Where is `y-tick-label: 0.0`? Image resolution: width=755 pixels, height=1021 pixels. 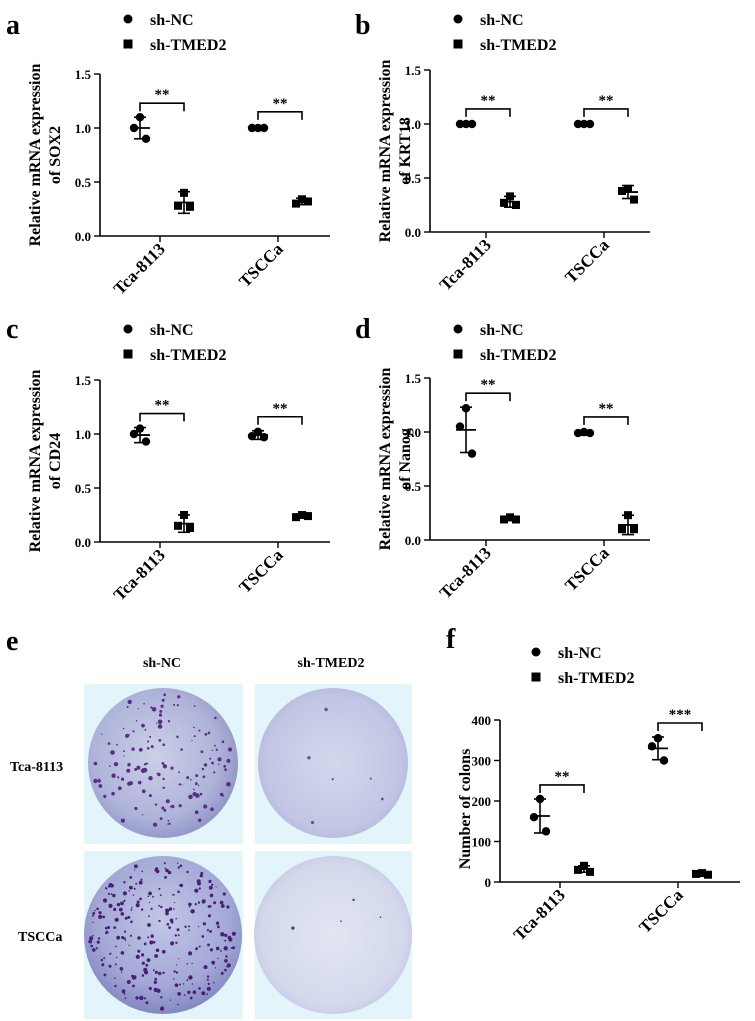 y-tick-label: 0.0 is located at coordinates (413, 540).